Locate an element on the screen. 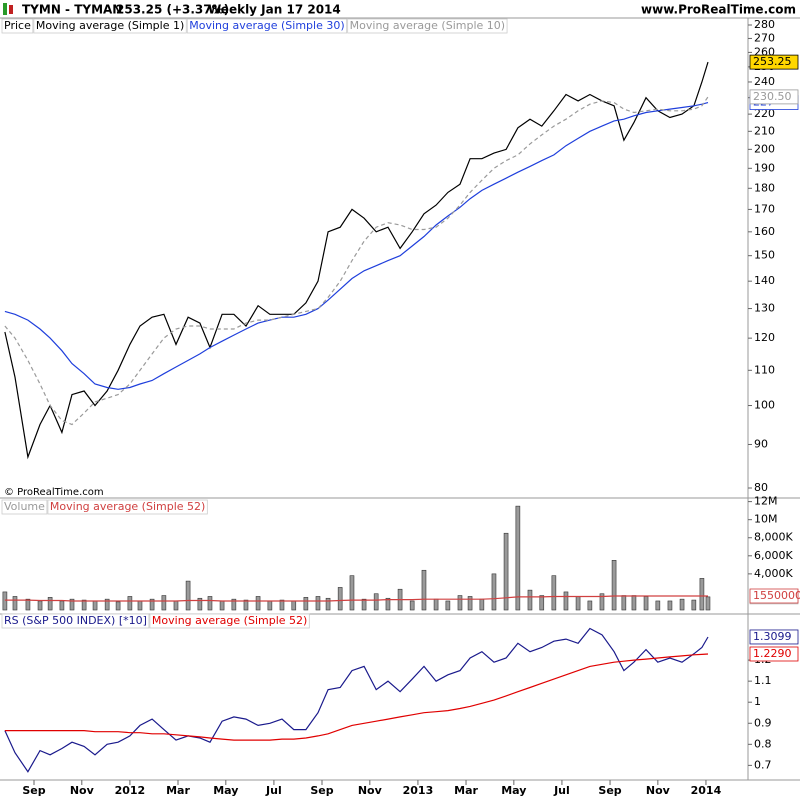 This screenshot has width=800, height=800. y-tick-label: 0.7 is located at coordinates (763, 764).